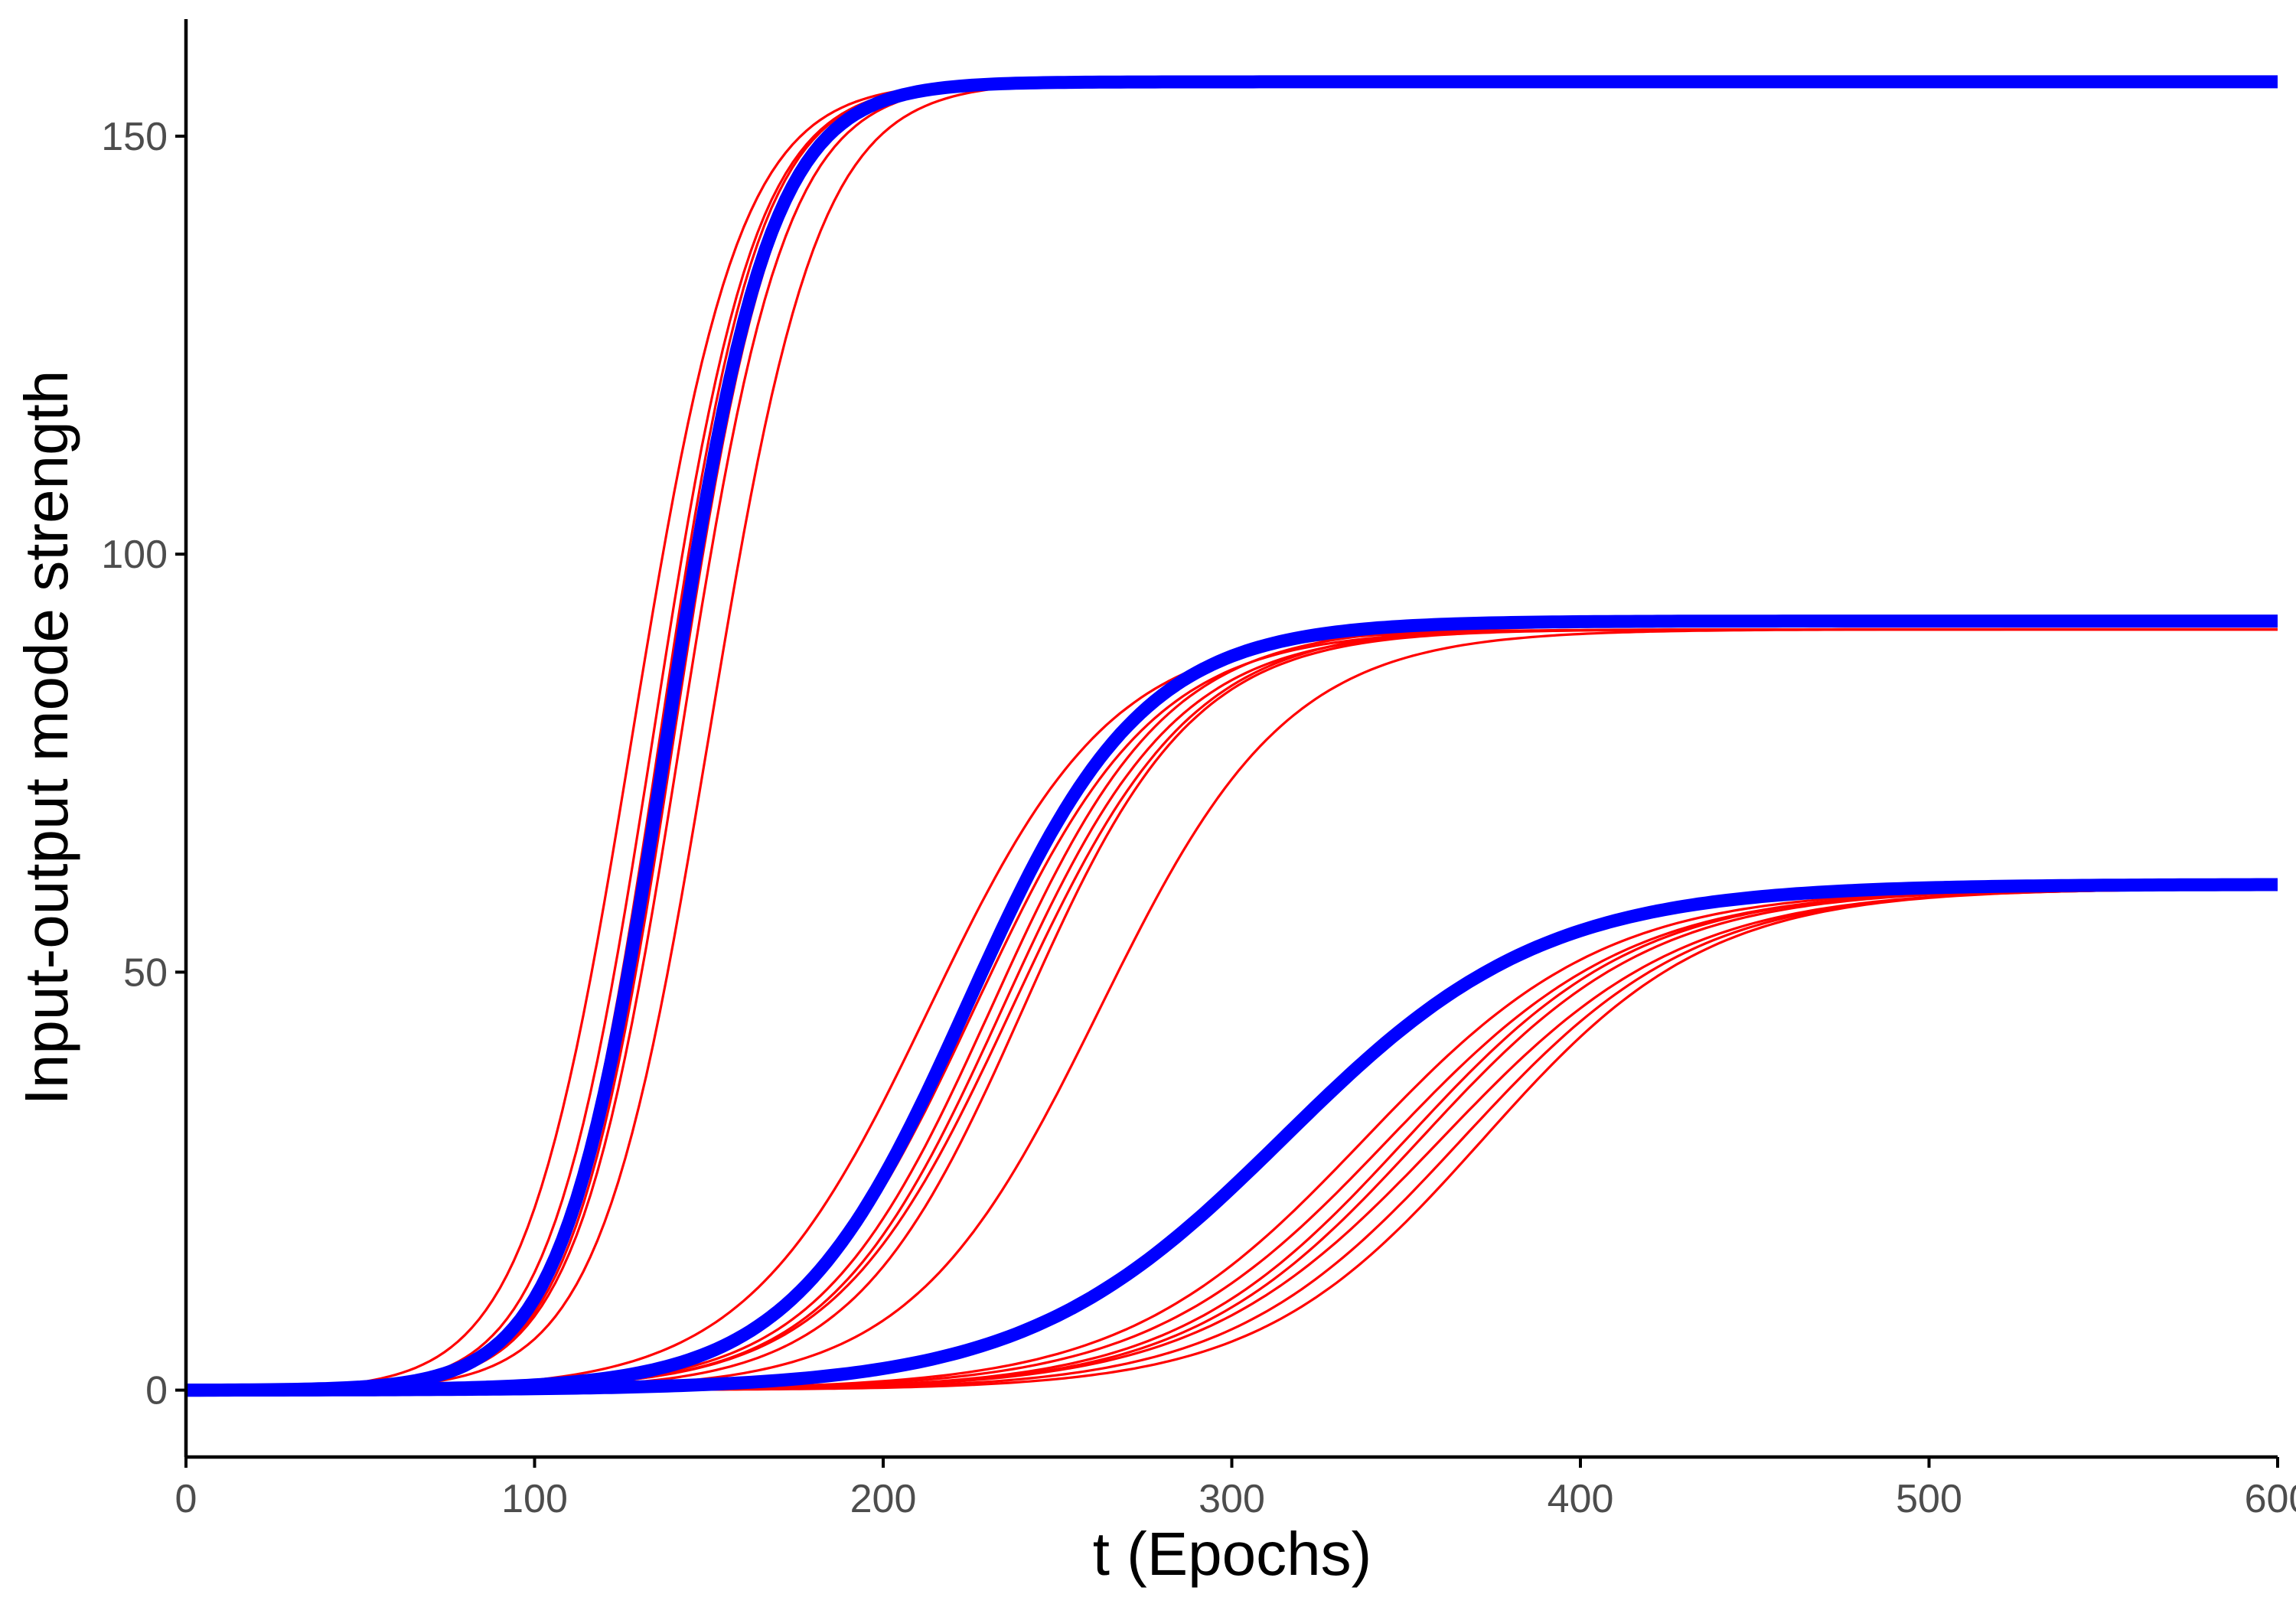  I want to click on x-tick-label: 0, so click(186, 1499).